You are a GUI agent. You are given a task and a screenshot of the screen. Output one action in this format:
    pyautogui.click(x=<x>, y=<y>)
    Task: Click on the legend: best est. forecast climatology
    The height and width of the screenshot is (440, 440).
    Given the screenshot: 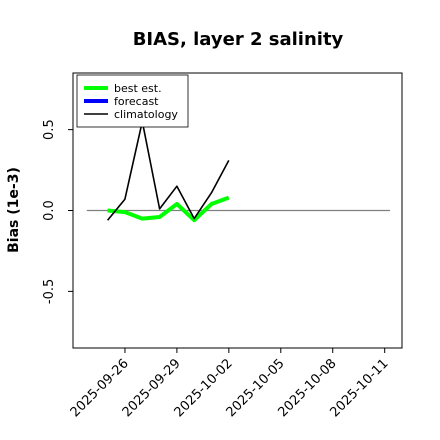 What is the action you would take?
    pyautogui.click(x=132, y=101)
    